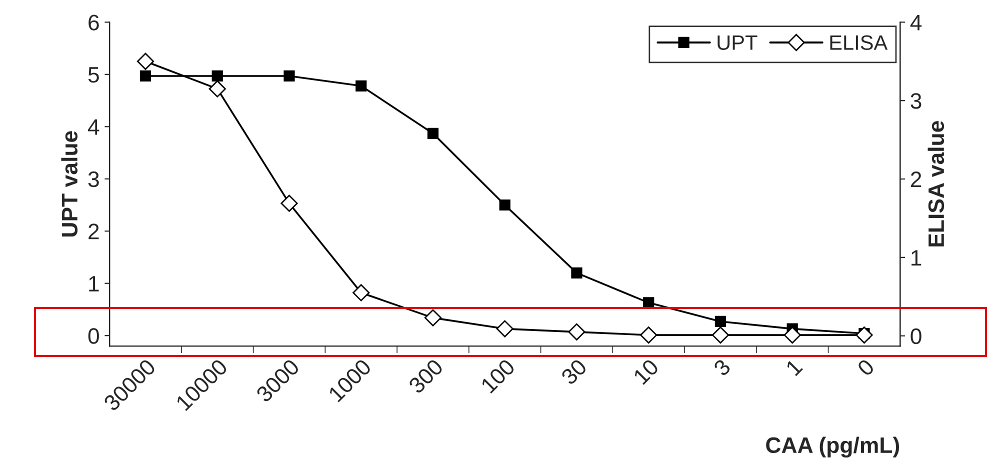 This screenshot has width=987, height=462. I want to click on x-tick-label: 100, so click(498, 376).